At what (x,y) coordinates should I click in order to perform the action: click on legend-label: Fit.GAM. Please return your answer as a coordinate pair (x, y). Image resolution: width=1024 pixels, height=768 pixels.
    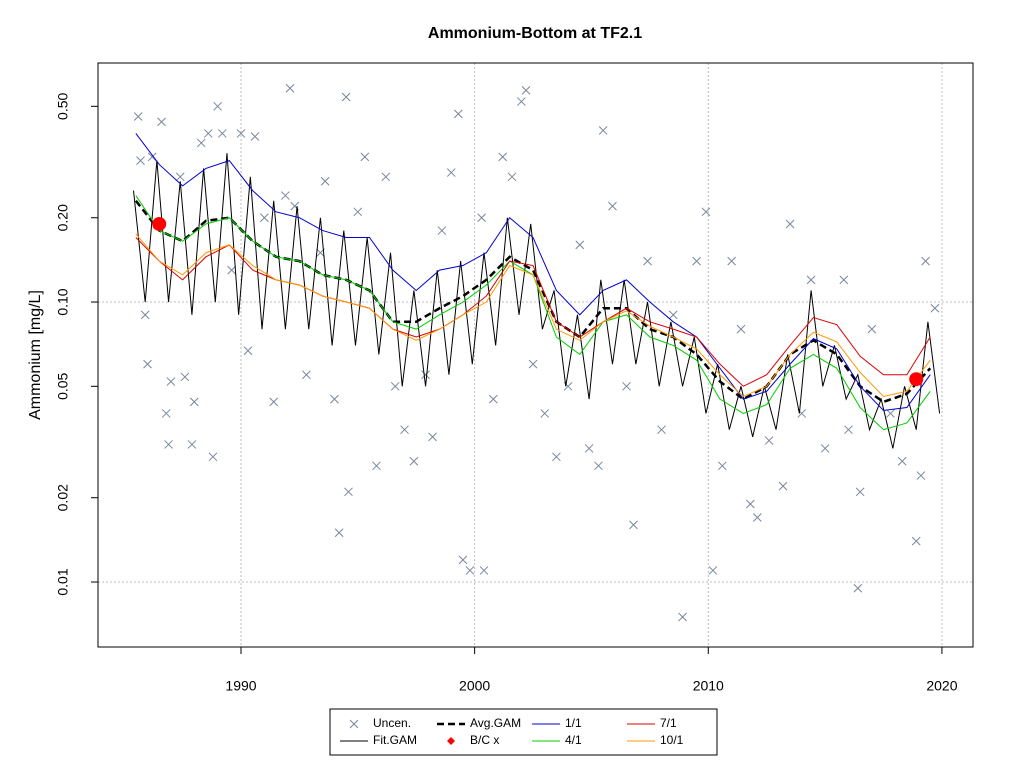
    Looking at the image, I should click on (395, 740).